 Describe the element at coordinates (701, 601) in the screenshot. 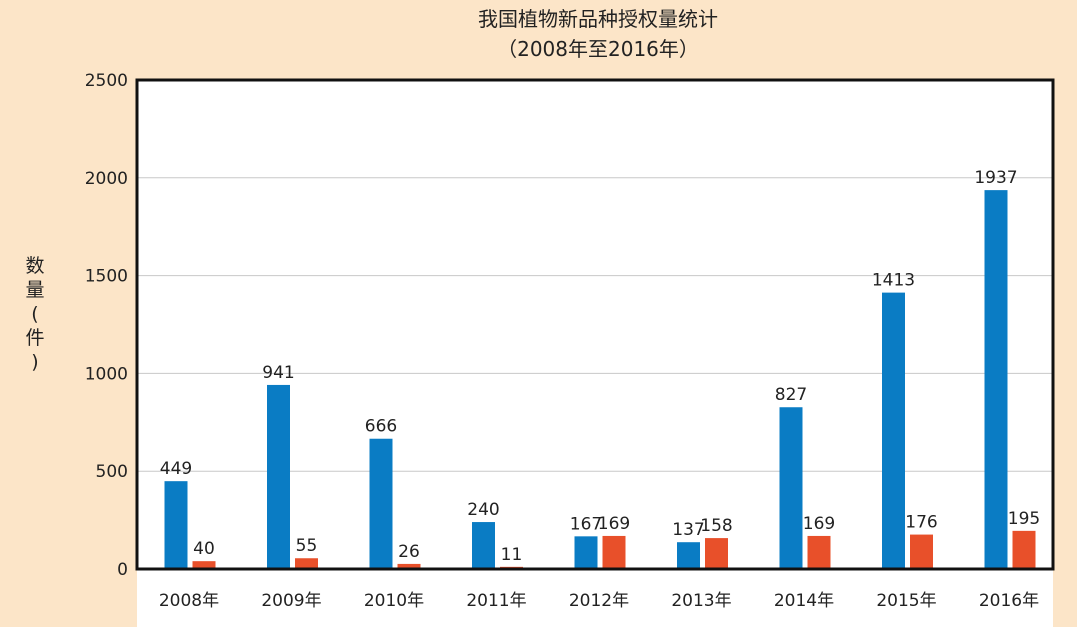

I see `x-tick-label: 2013年` at that location.